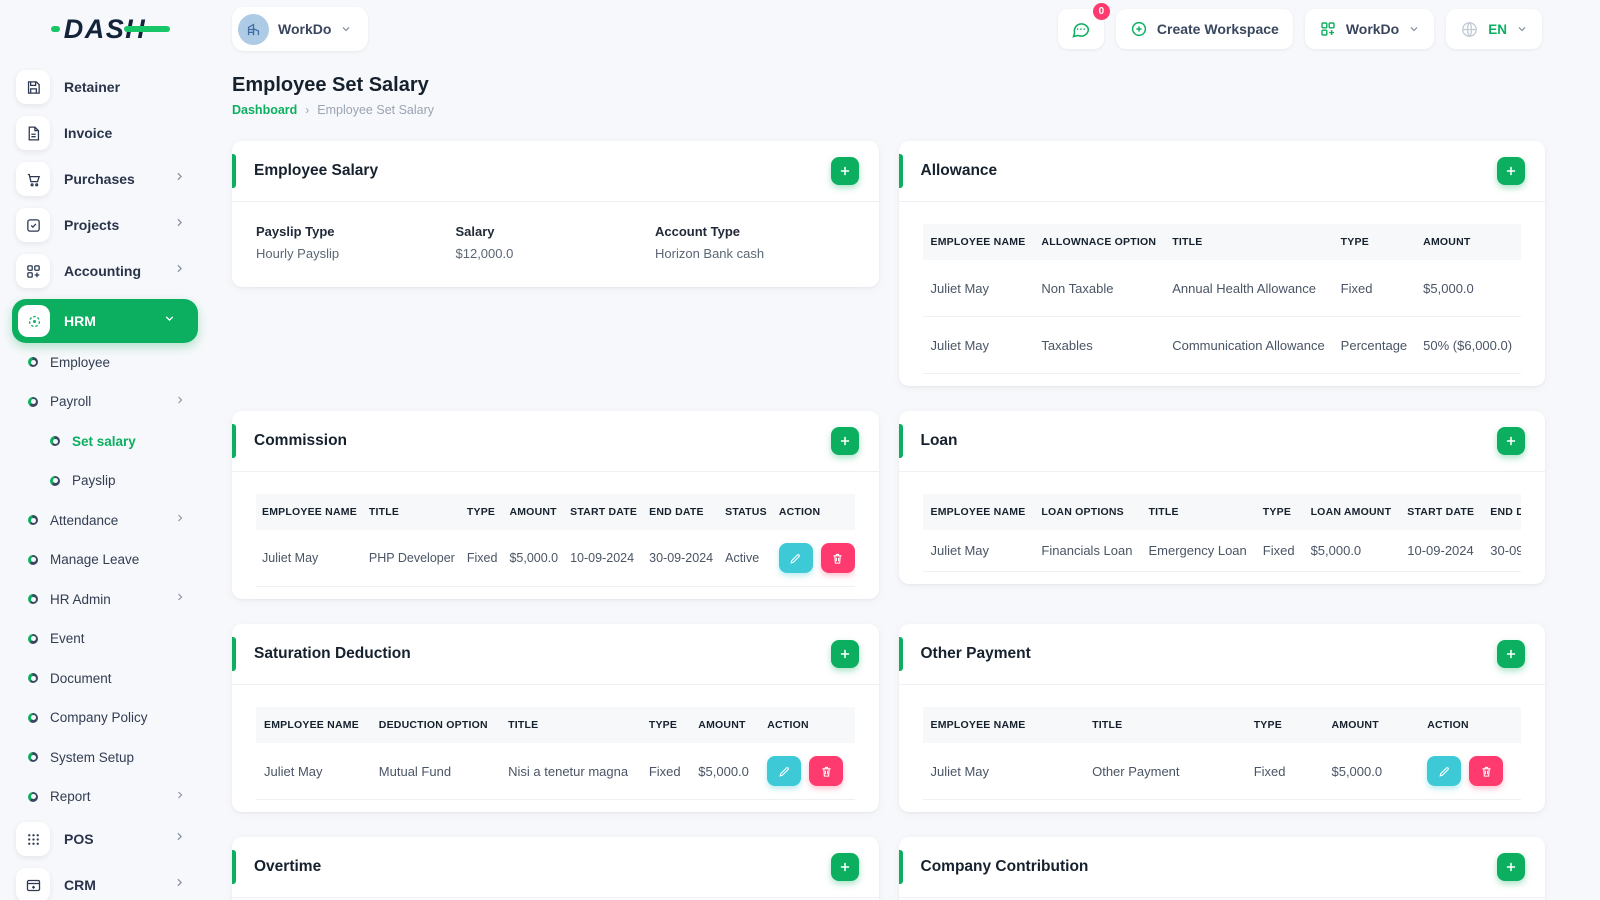 The height and width of the screenshot is (900, 1600). I want to click on workspace-selector: WorkDo, so click(300, 29).